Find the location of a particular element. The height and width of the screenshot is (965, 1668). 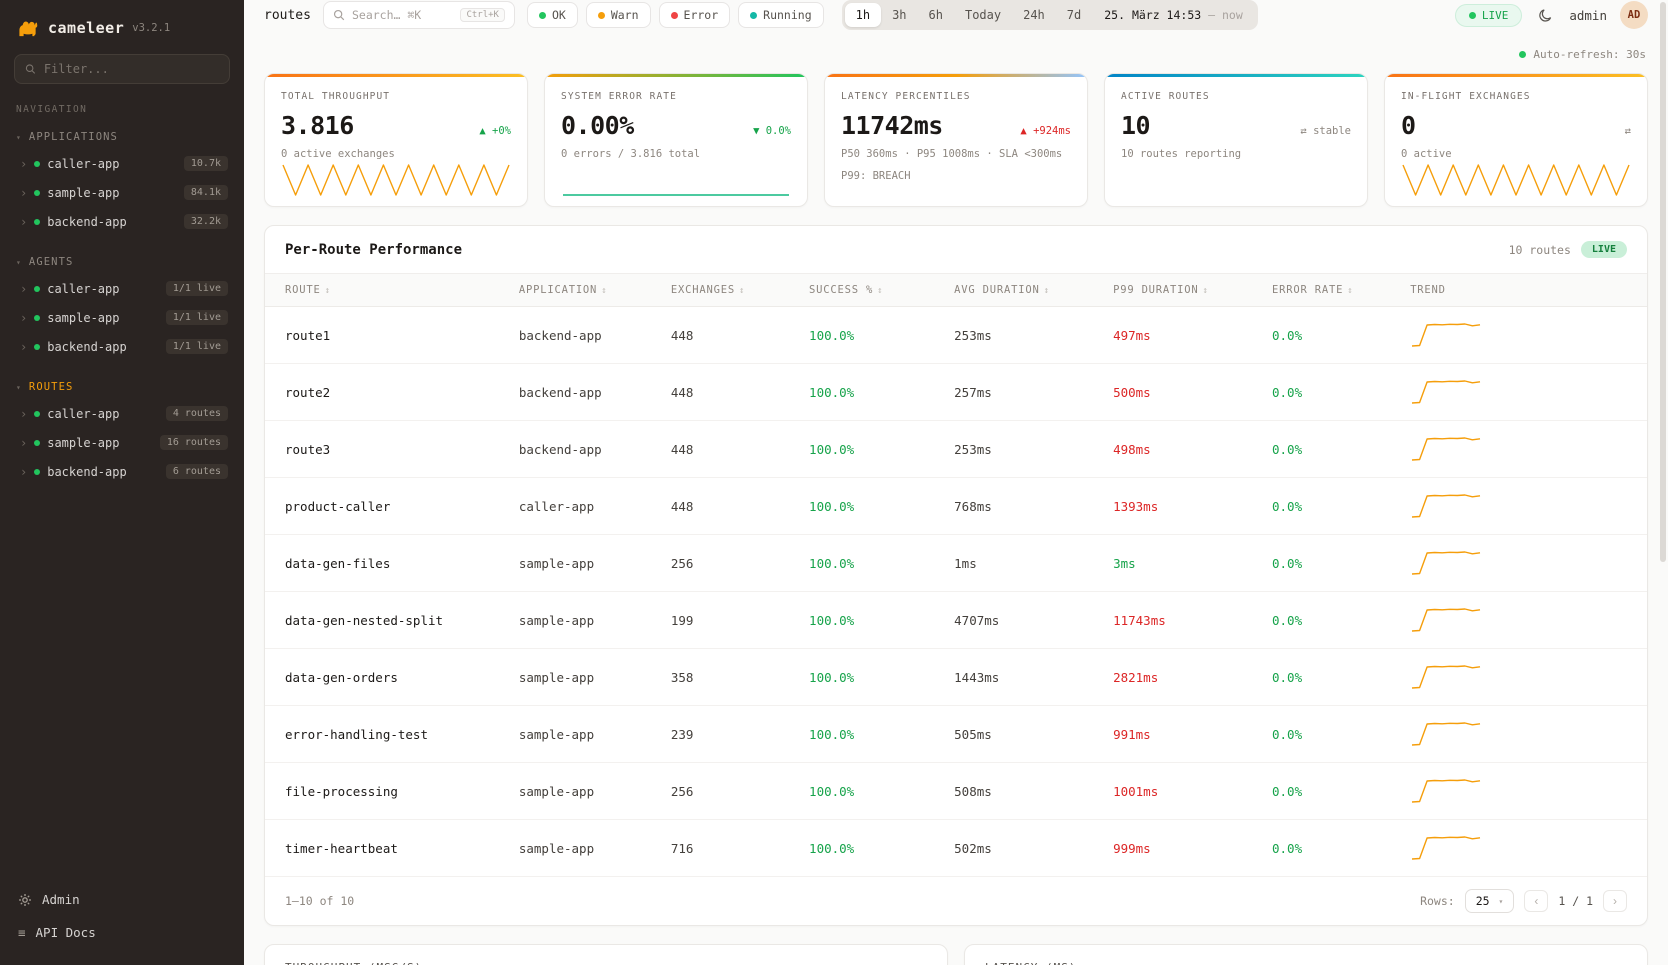

column-header: EXCHANGES ↕ is located at coordinates (728, 290).